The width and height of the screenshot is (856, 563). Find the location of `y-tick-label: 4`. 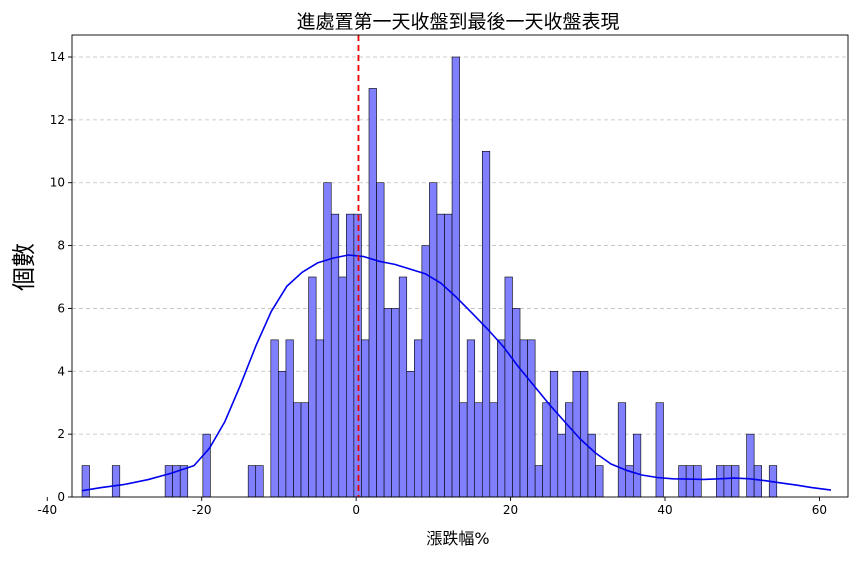

y-tick-label: 4 is located at coordinates (61, 371).